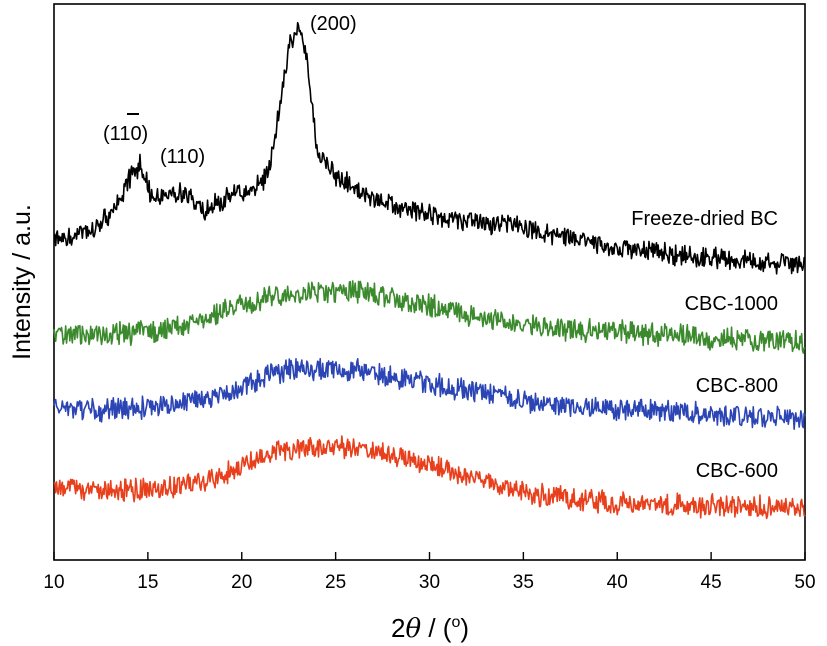 The image size is (827, 646). I want to click on peak-label-1-bar10: (110), so click(125, 134).